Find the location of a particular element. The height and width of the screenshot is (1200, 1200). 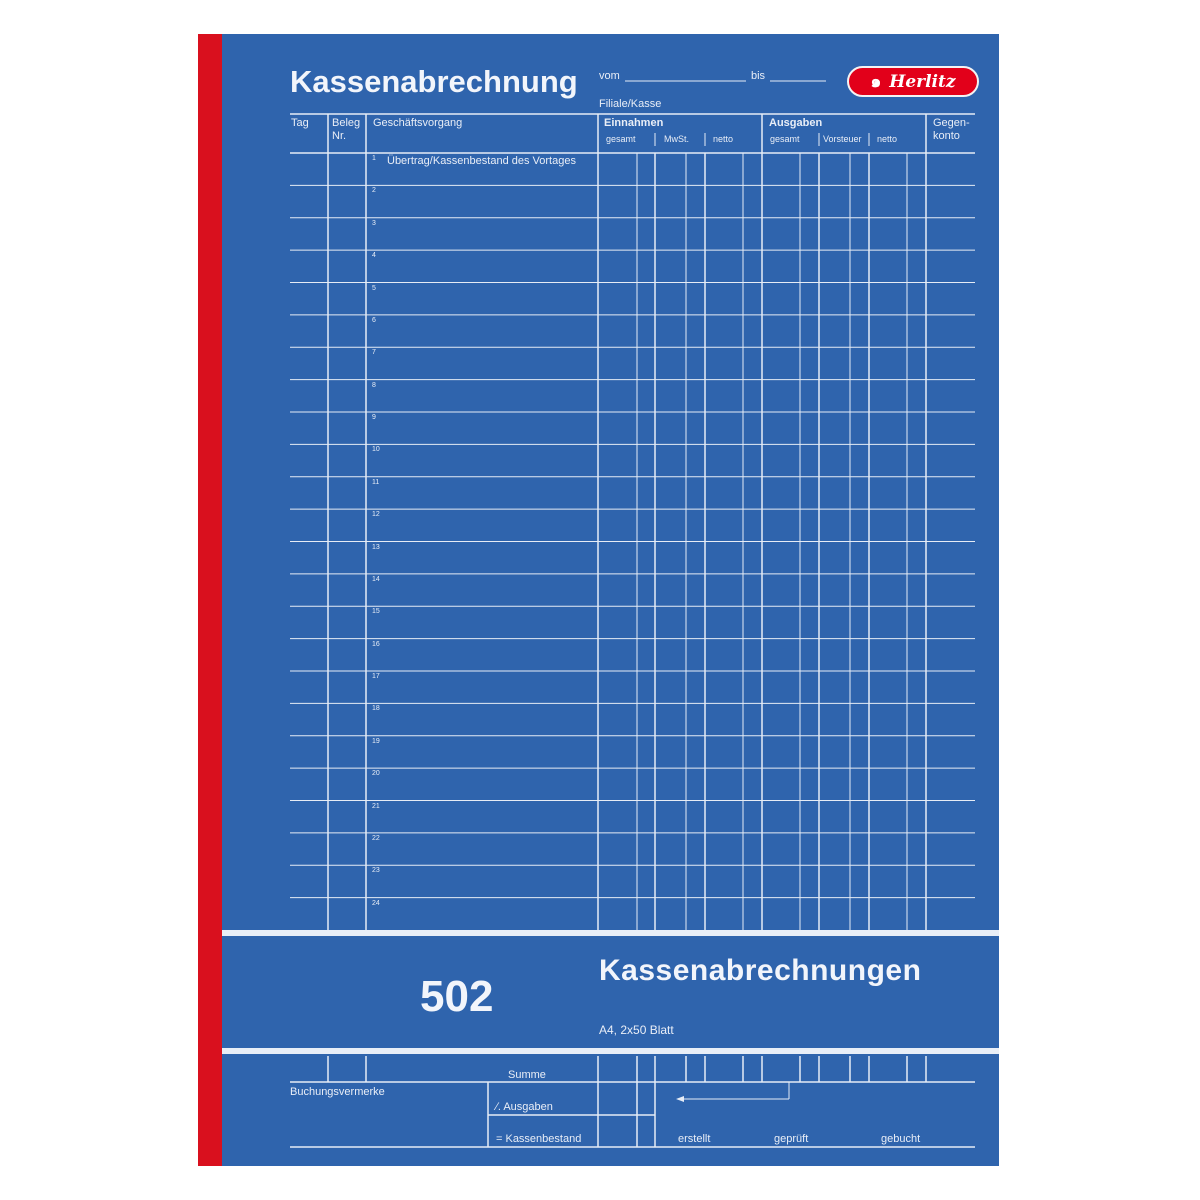

branch-label: Filiale/Kasse is located at coordinates (630, 104).